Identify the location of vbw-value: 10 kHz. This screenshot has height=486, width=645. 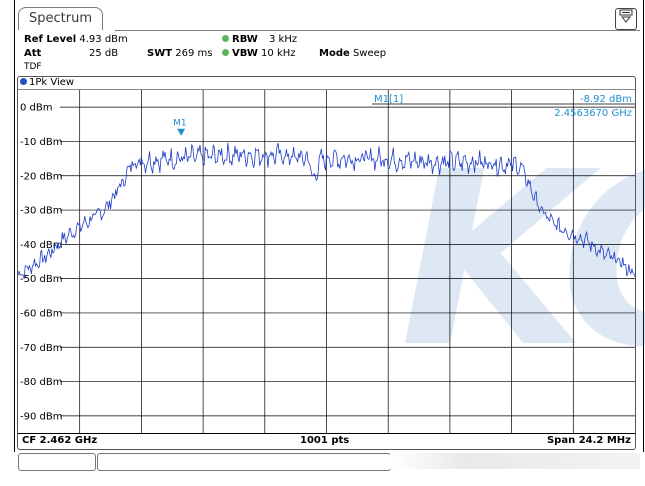
(278, 53).